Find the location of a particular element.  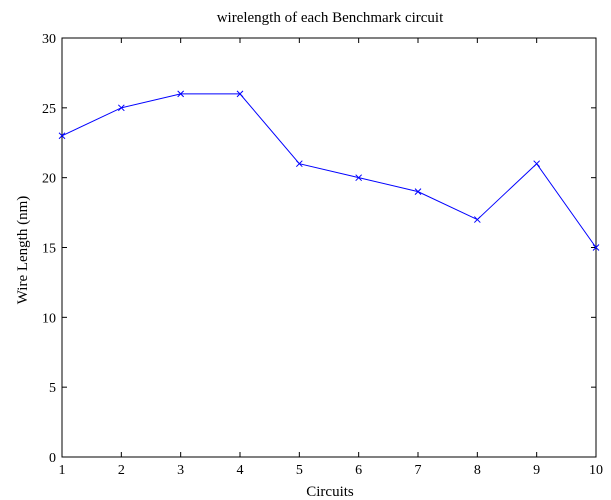

y-tick-label: 0 is located at coordinates (52, 458).